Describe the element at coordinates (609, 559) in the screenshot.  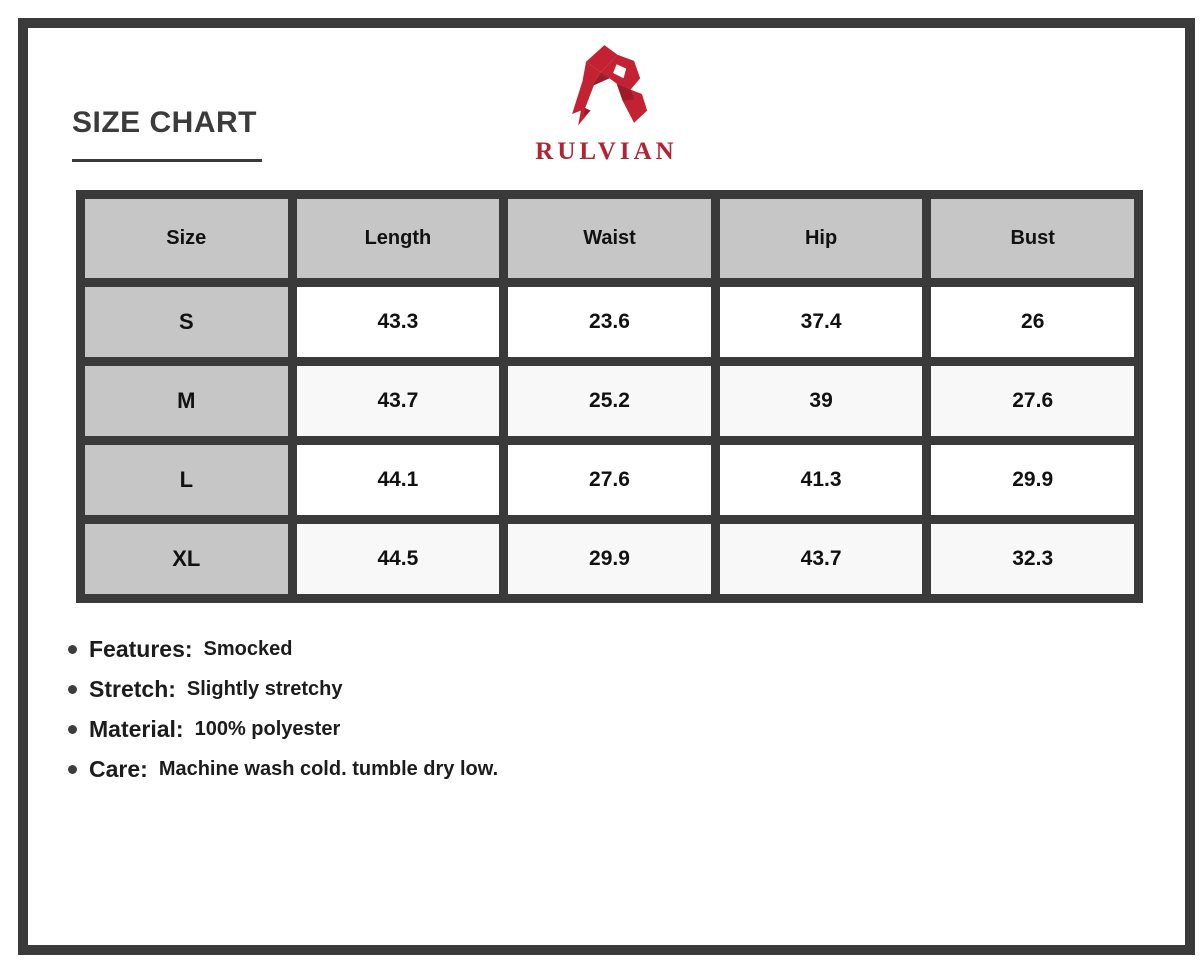
I see `row-xl-waist: 29.9` at that location.